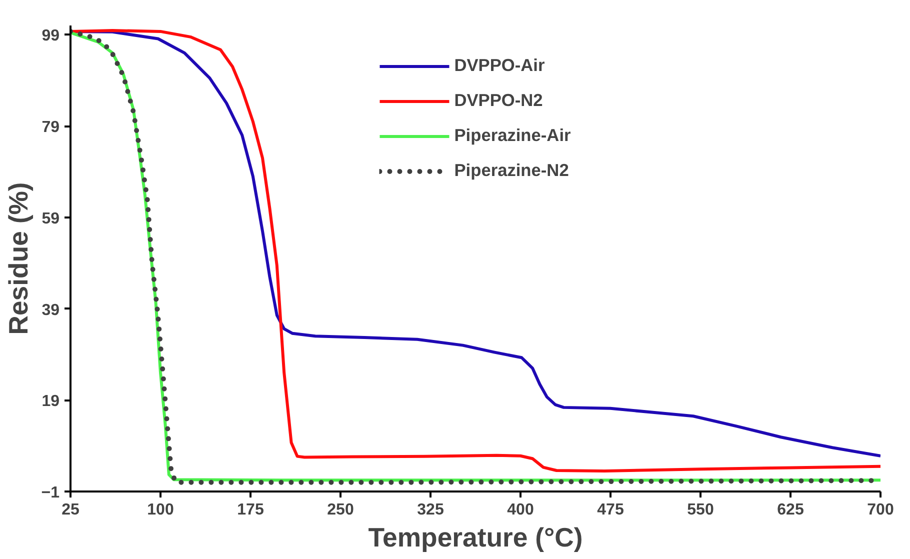 This screenshot has height=559, width=910. Describe the element at coordinates (51, 310) in the screenshot. I see `y-tick-label: 39` at that location.